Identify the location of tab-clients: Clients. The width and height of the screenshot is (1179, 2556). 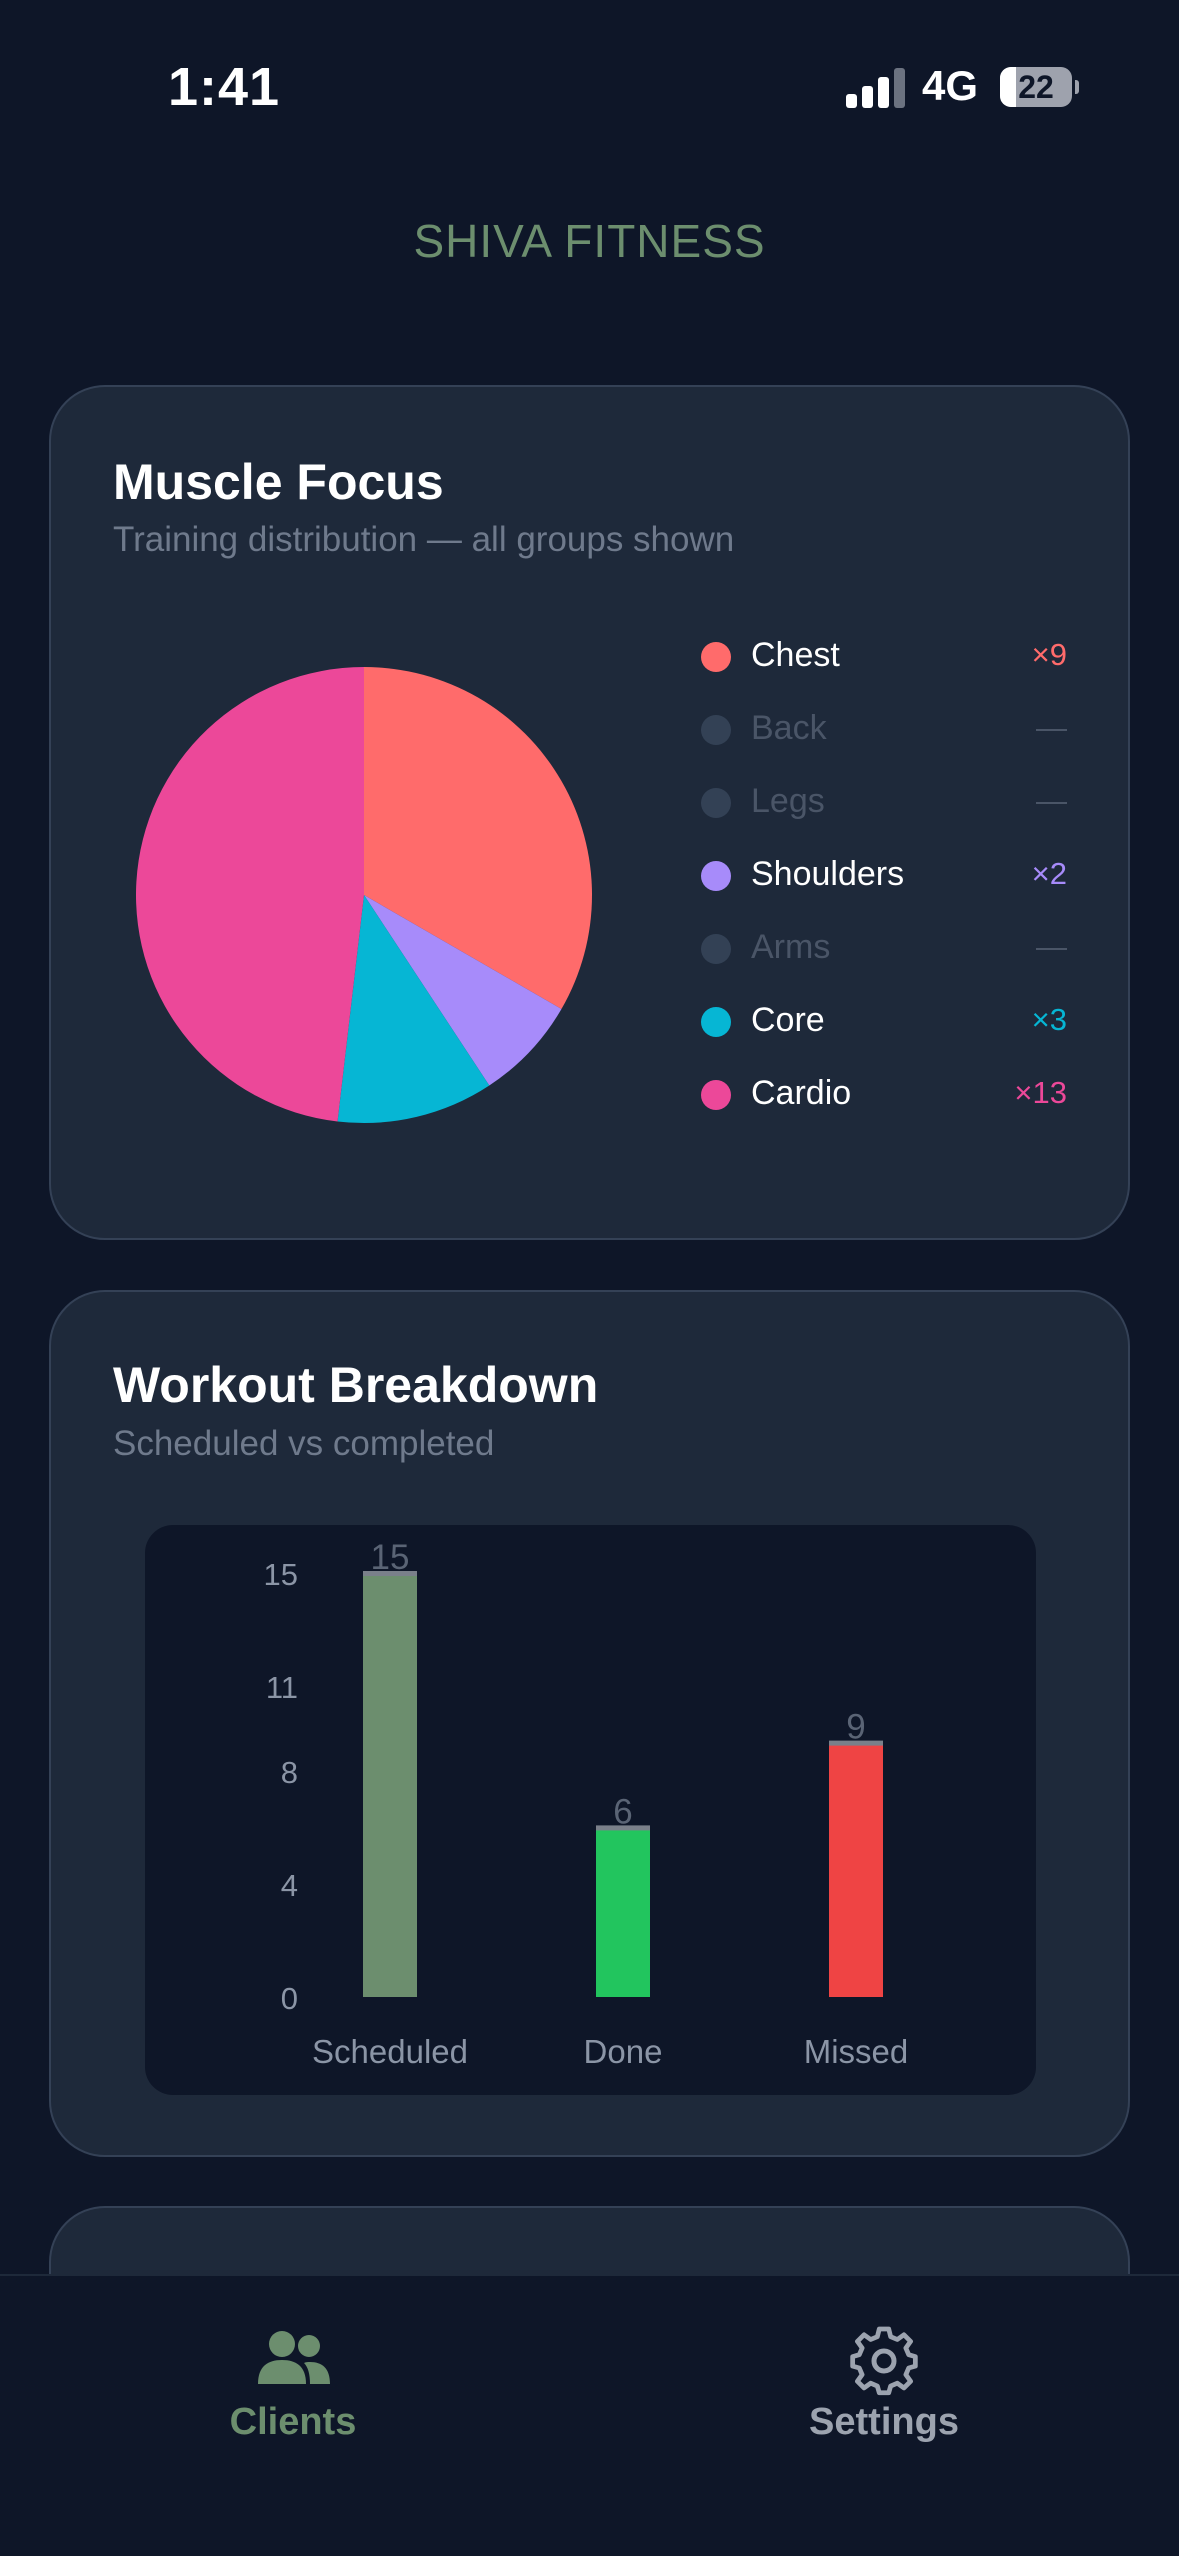
(293, 2376).